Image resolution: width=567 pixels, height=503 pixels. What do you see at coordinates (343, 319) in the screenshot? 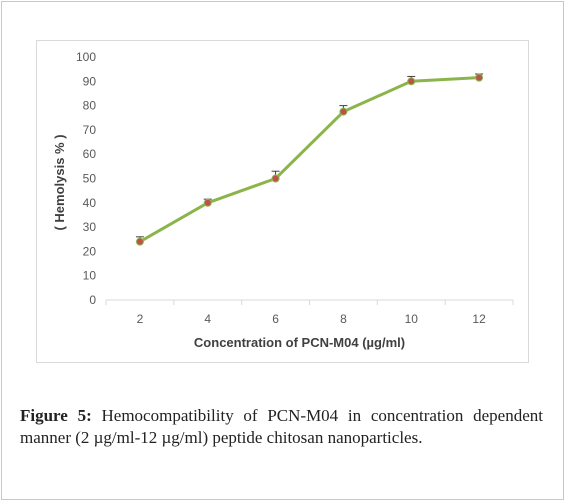
I see `x-tick-label: 8` at bounding box center [343, 319].